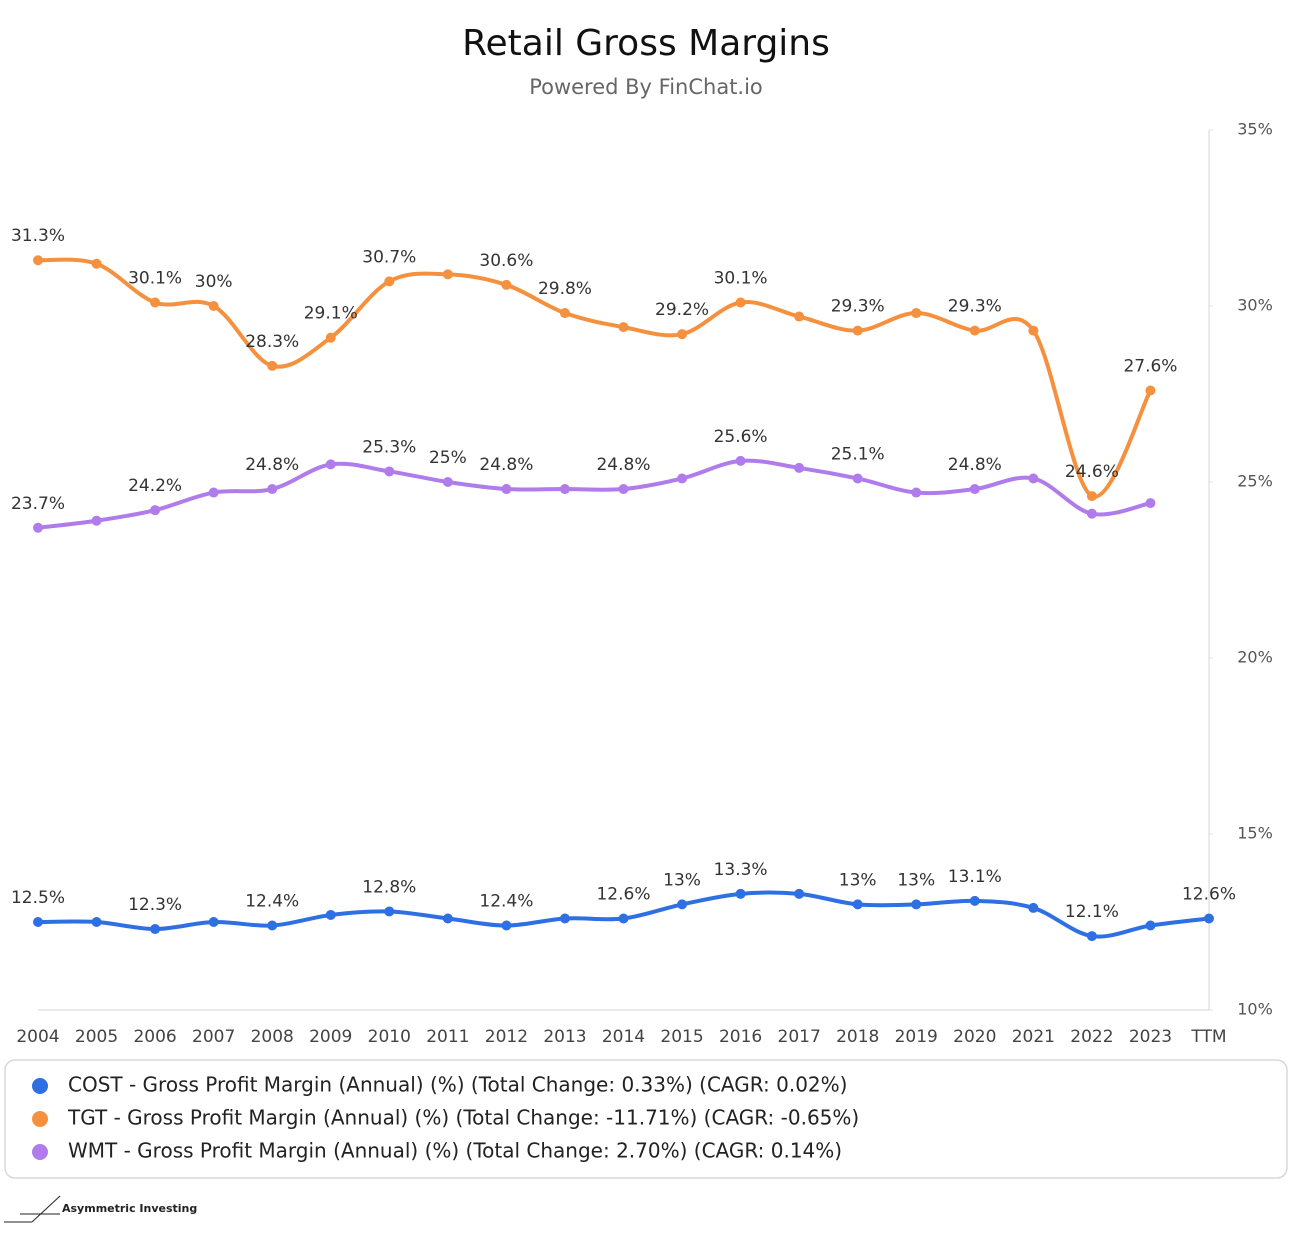 The image size is (1292, 1242). Describe the element at coordinates (741, 437) in the screenshot. I see `data-label: 25.6%` at that location.